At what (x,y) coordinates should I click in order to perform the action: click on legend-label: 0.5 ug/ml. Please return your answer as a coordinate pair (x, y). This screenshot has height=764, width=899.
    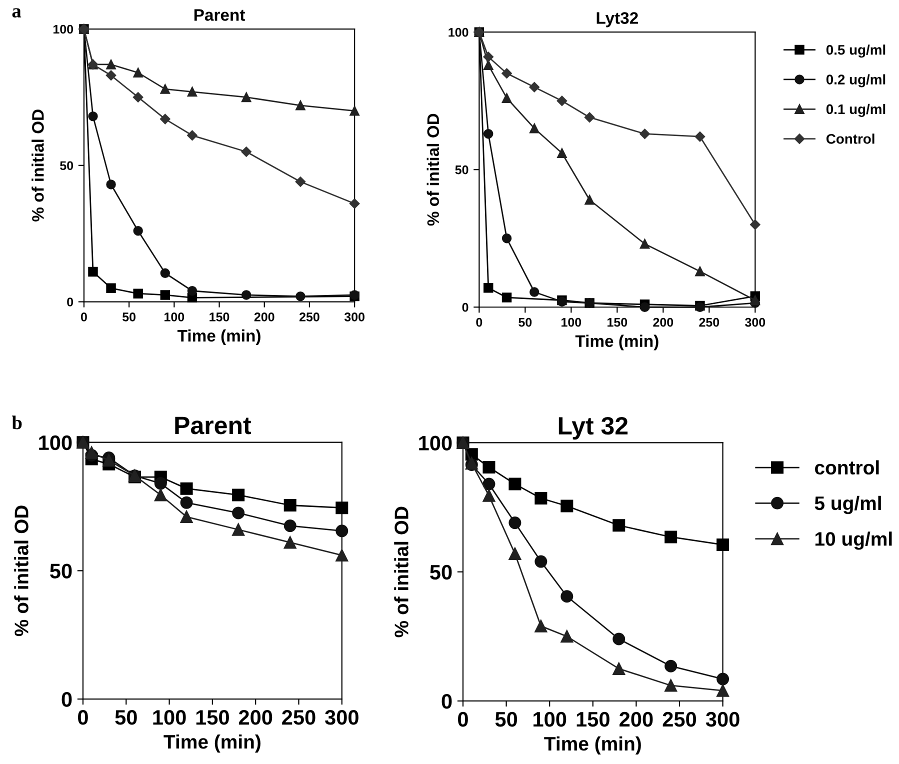
    Looking at the image, I should click on (856, 51).